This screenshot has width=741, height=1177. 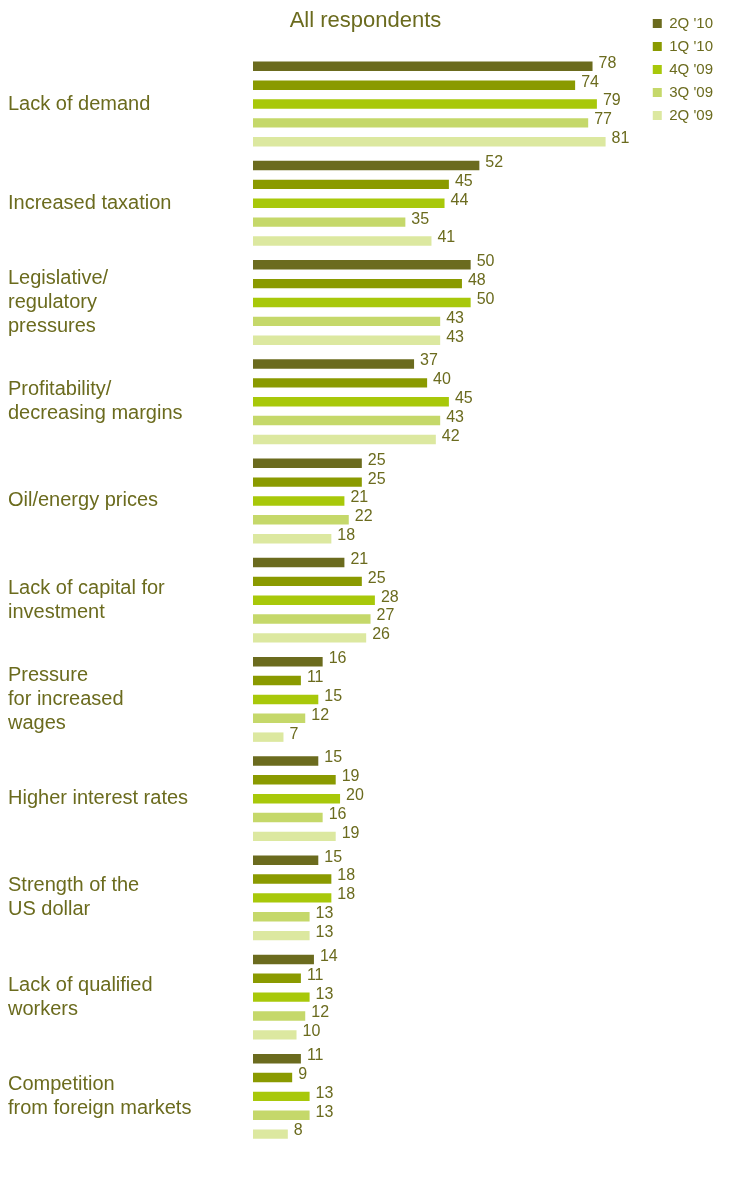 What do you see at coordinates (90, 201) in the screenshot?
I see `y-tick-label: Increased taxation` at bounding box center [90, 201].